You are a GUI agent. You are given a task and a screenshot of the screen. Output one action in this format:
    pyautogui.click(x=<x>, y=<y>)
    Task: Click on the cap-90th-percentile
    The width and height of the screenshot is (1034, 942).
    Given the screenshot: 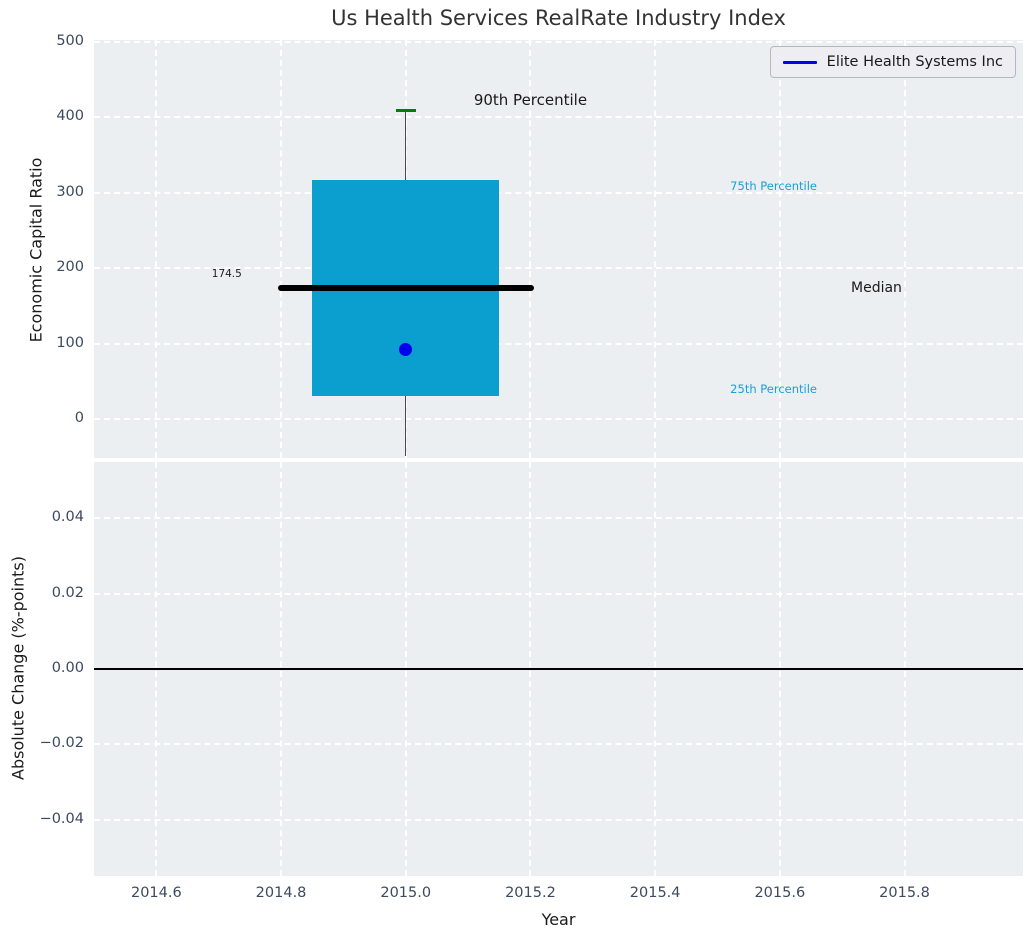 What is the action you would take?
    pyautogui.click(x=405, y=110)
    